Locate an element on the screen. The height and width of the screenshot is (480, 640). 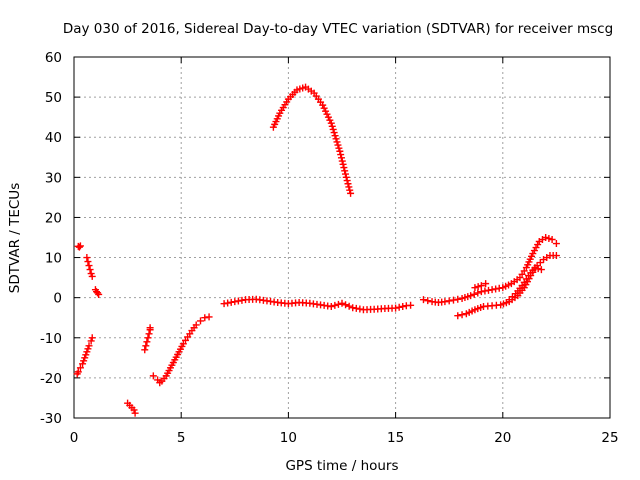
data-series-arc7 is located at coordinates (181, 350).